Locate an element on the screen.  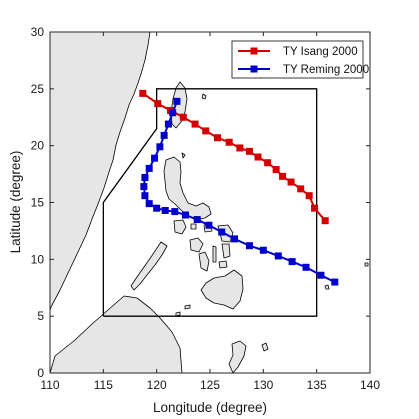
x-tick-label: 115 is located at coordinates (103, 385).